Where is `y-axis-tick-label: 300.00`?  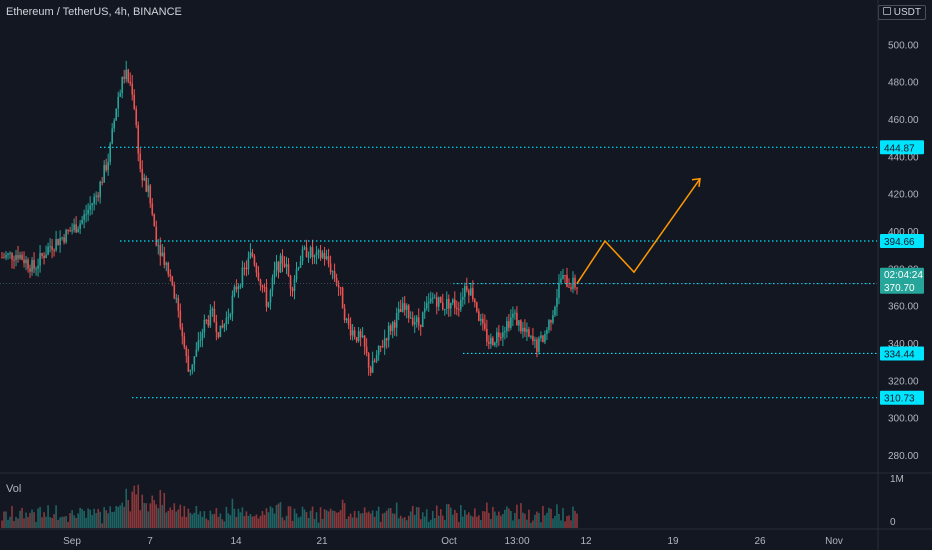
y-axis-tick-label: 300.00 is located at coordinates (903, 419).